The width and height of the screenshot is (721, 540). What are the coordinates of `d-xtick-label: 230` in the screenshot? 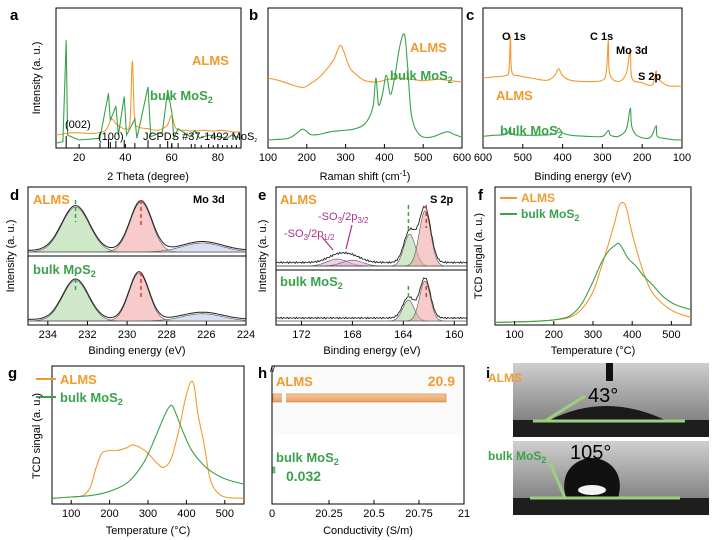 It's located at (127, 335).